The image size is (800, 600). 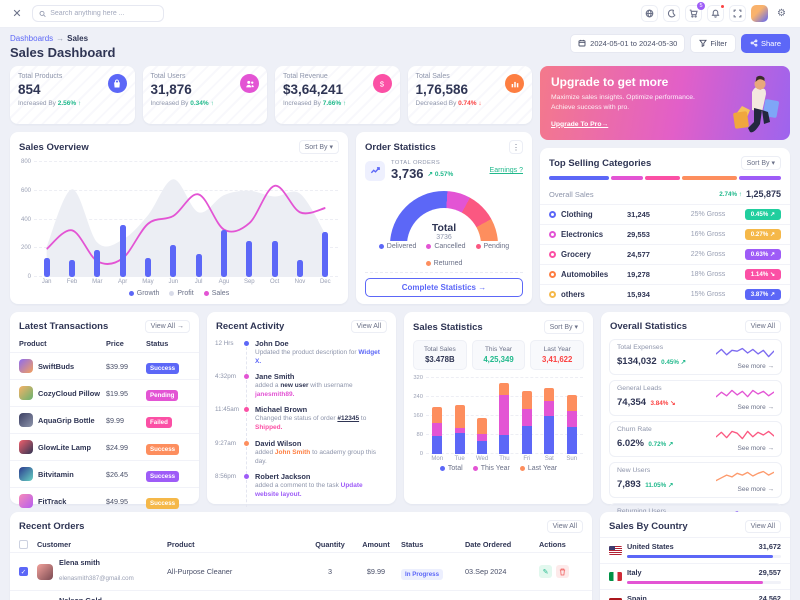 What do you see at coordinates (32, 38) in the screenshot?
I see `breadcrumb-dashboards: Dashboards` at bounding box center [32, 38].